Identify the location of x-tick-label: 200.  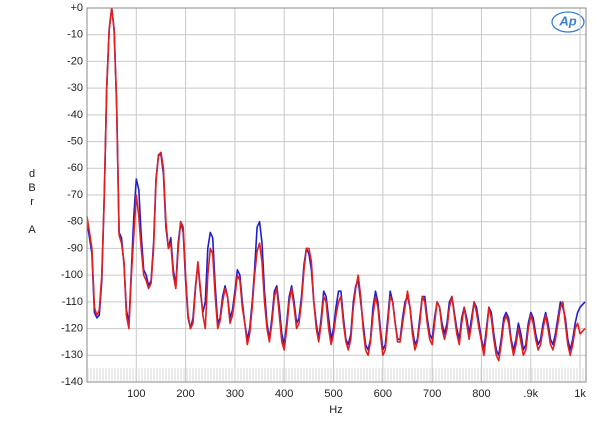
(185, 394).